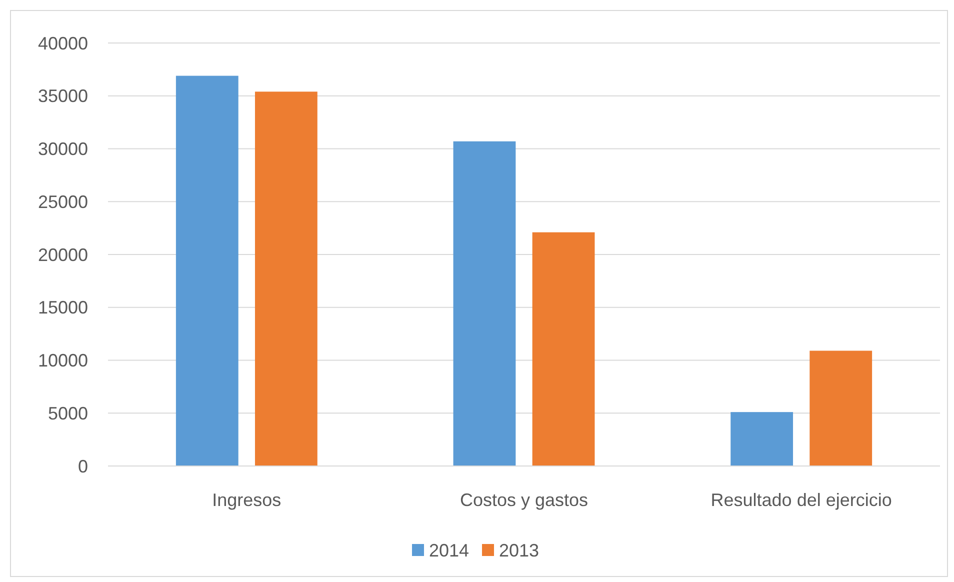 Image resolution: width=954 pixels, height=582 pixels. I want to click on x-tick-label: Costos y gastos, so click(524, 500).